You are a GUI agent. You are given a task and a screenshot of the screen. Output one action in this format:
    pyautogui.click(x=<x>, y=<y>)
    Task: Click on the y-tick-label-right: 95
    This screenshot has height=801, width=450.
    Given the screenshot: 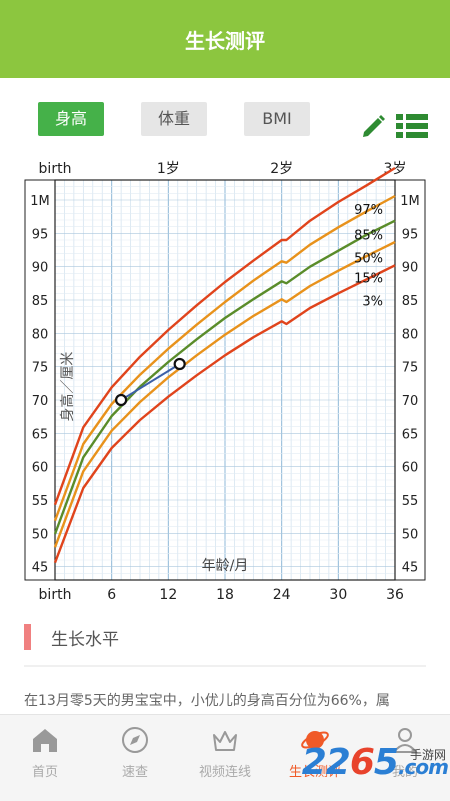 What is the action you would take?
    pyautogui.click(x=410, y=234)
    